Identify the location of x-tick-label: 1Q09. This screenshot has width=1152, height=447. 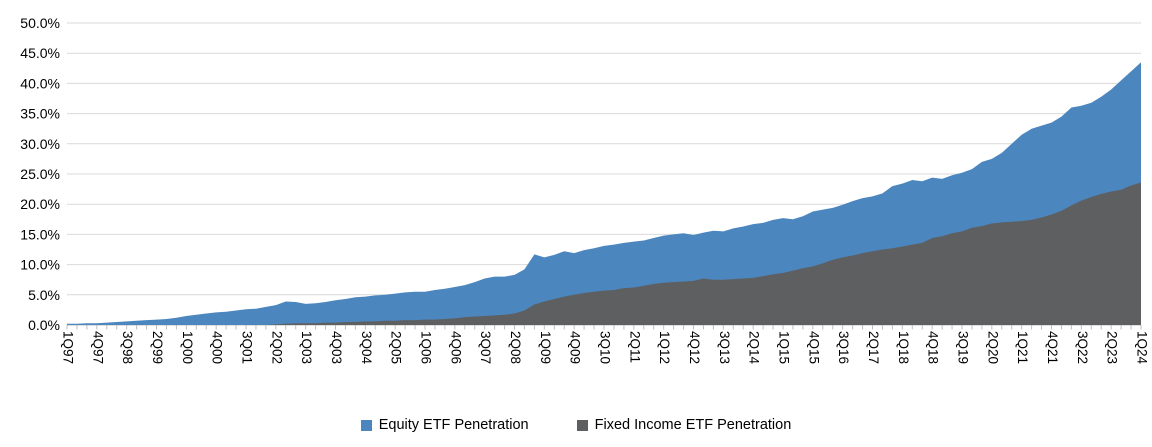
(545, 347).